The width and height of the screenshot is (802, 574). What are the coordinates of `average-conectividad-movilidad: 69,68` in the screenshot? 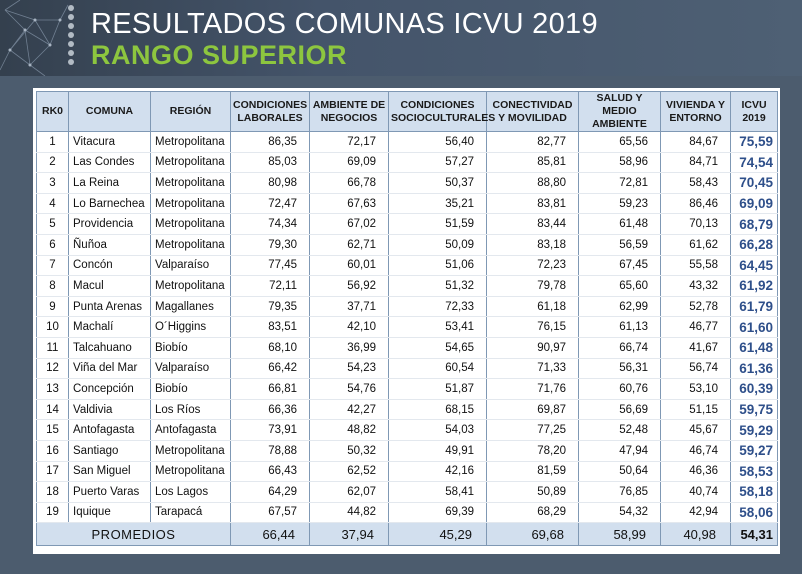 It's located at (532, 534).